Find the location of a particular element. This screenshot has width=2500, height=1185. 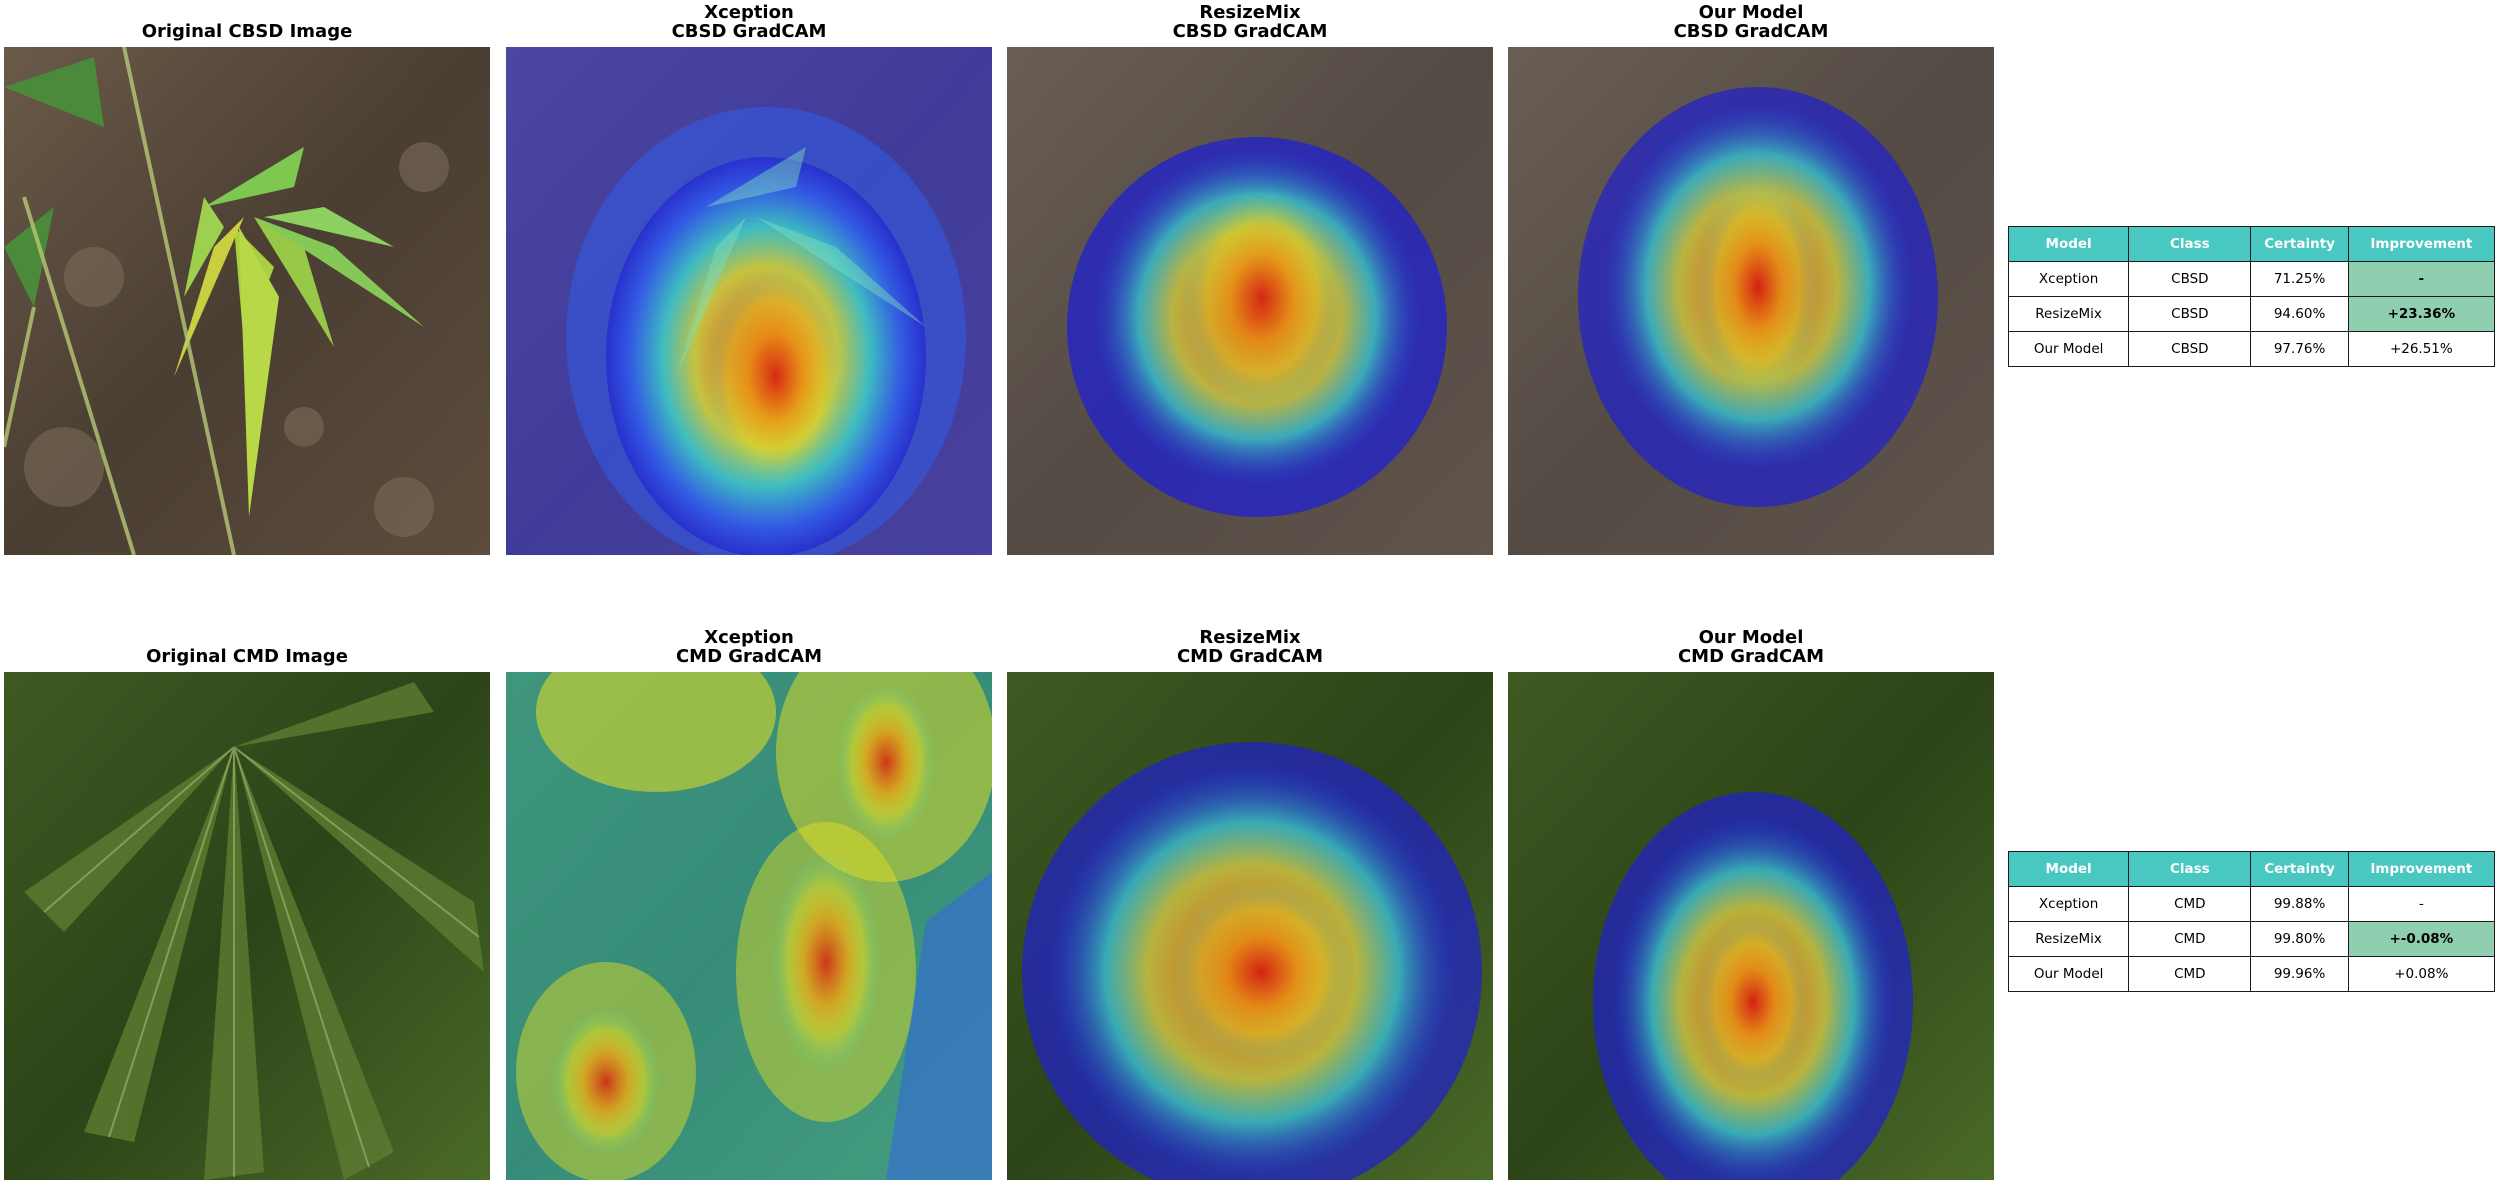

panel-title: Original CMD Image is located at coordinates (247, 656).